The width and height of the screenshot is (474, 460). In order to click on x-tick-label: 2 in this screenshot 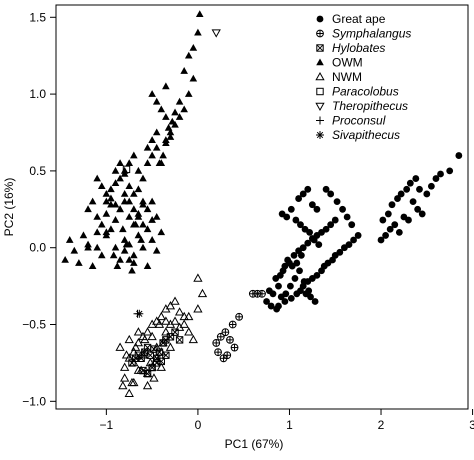, I will do `click(381, 425)`.